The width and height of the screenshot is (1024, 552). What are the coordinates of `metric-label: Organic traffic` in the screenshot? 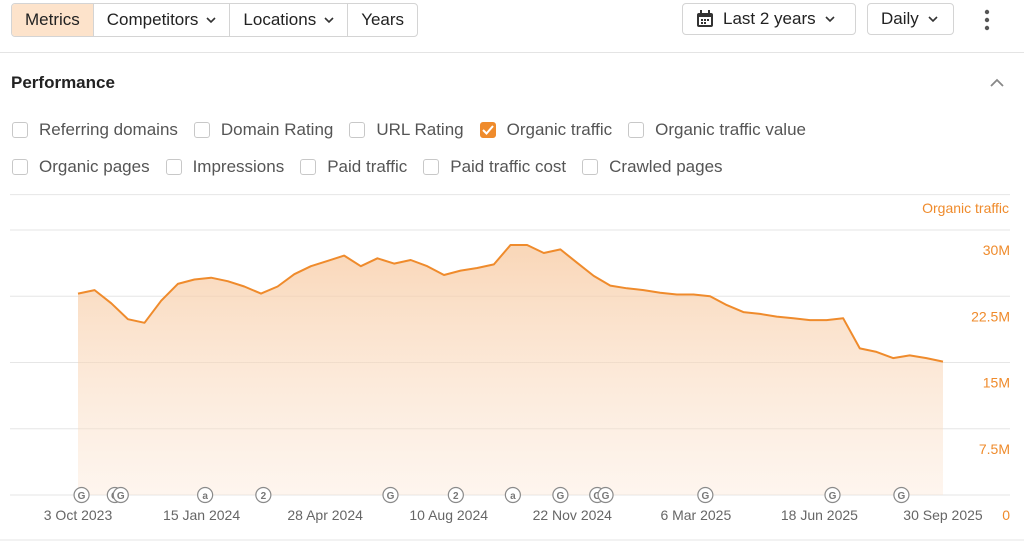 It's located at (559, 129).